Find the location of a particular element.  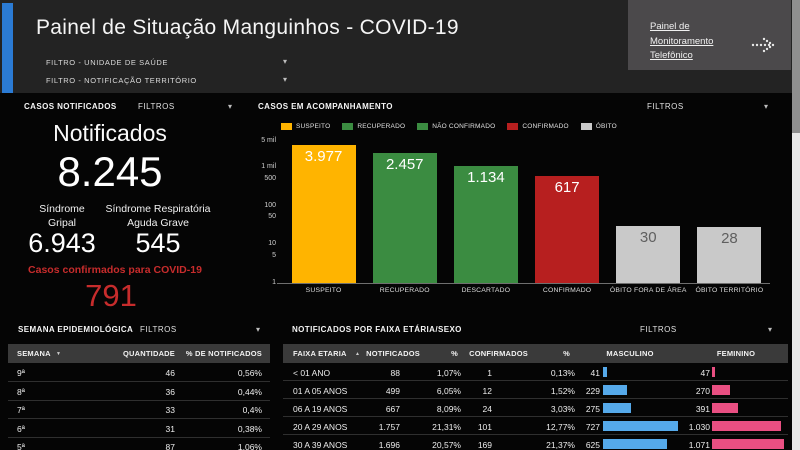

table-row: < 01 ANO 88 1,07% 1 0,13% 41 47 is located at coordinates (535, 372).